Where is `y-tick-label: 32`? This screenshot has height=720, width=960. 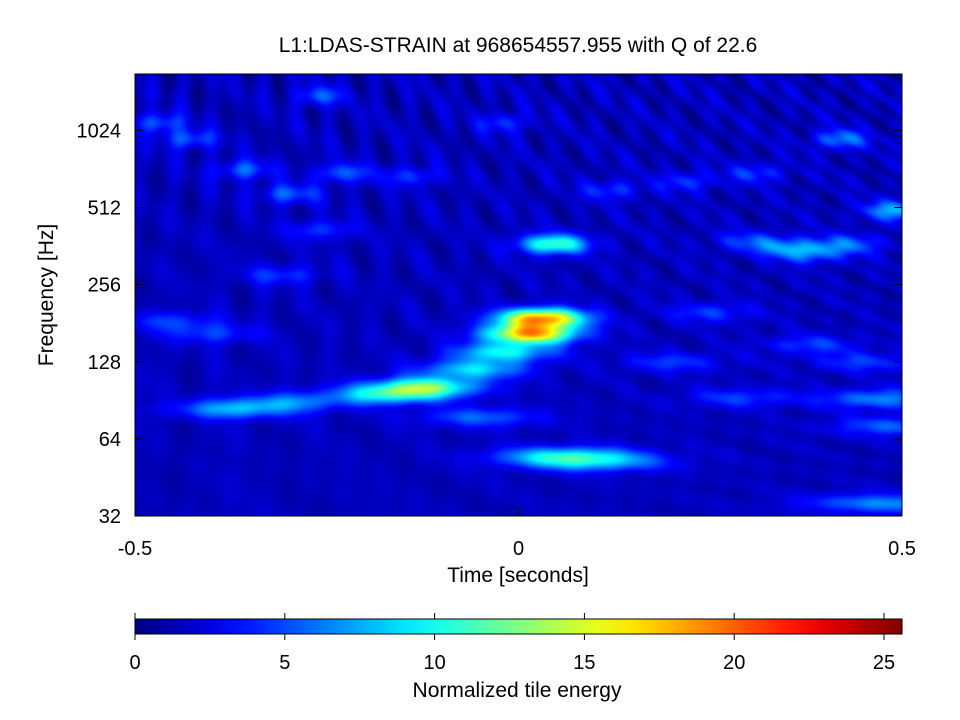 y-tick-label: 32 is located at coordinates (110, 517).